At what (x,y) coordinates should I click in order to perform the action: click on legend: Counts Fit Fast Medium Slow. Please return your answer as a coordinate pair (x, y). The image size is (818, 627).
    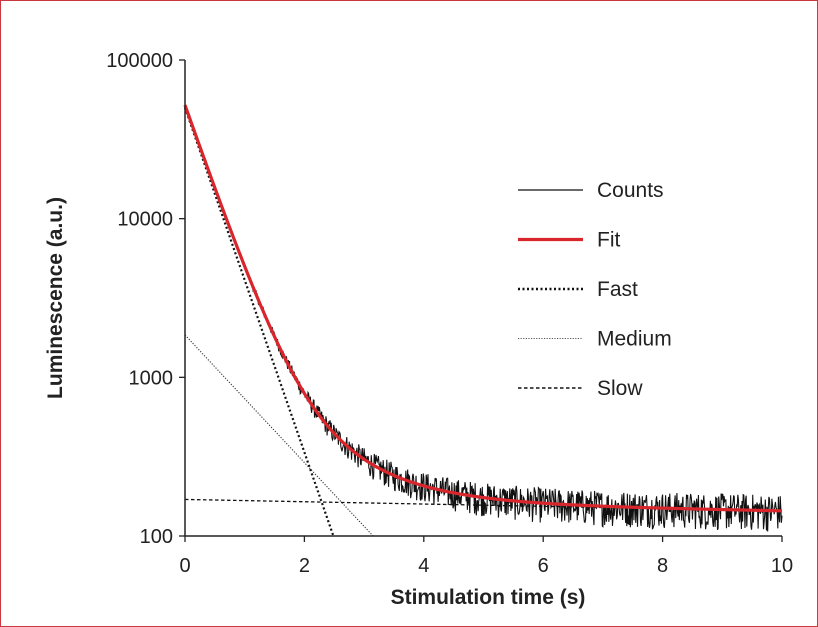
    Looking at the image, I should click on (595, 289).